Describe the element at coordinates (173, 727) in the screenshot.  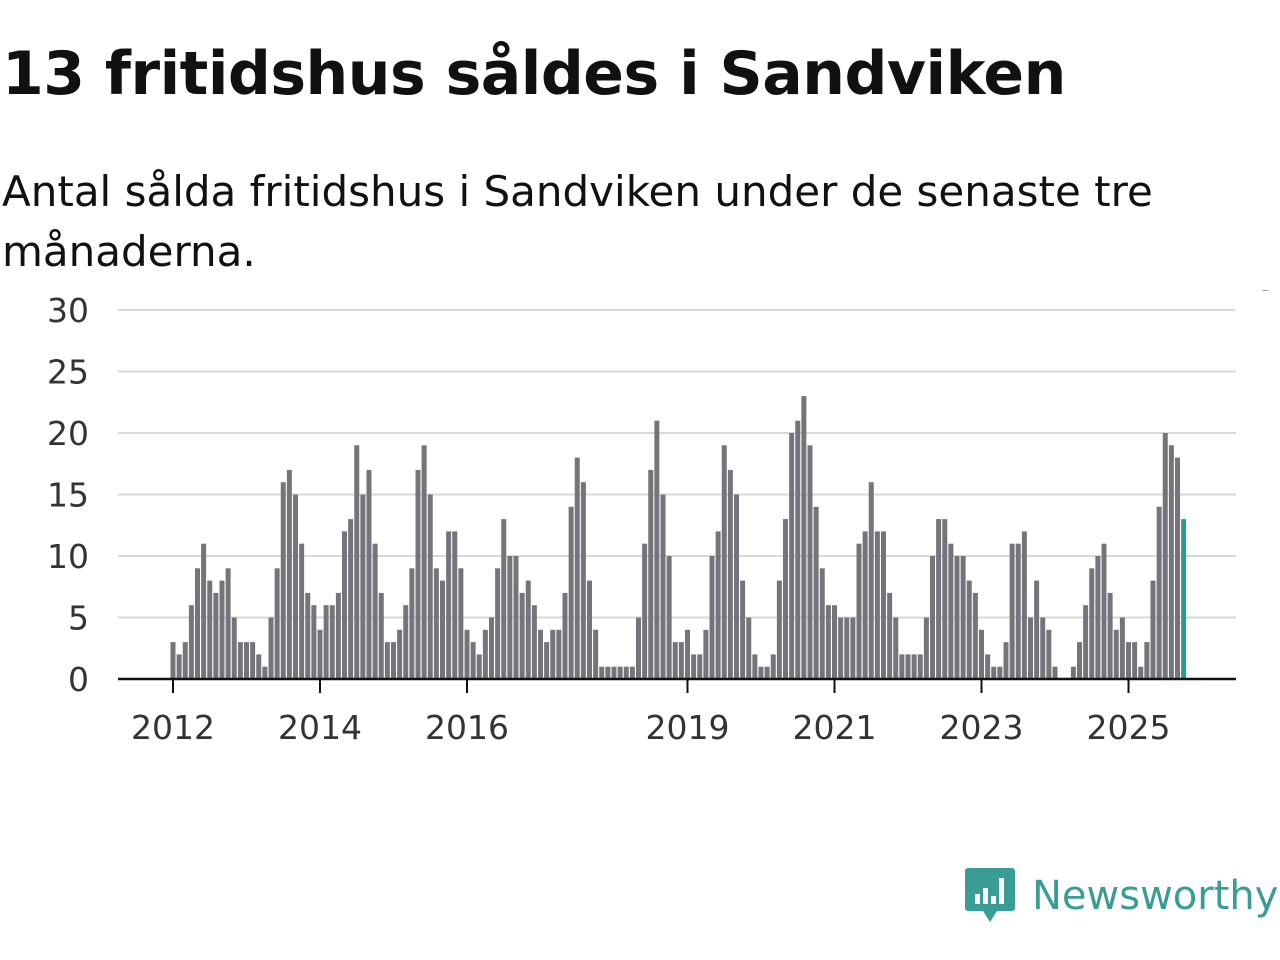
I see `x-tick-label: 2012` at that location.